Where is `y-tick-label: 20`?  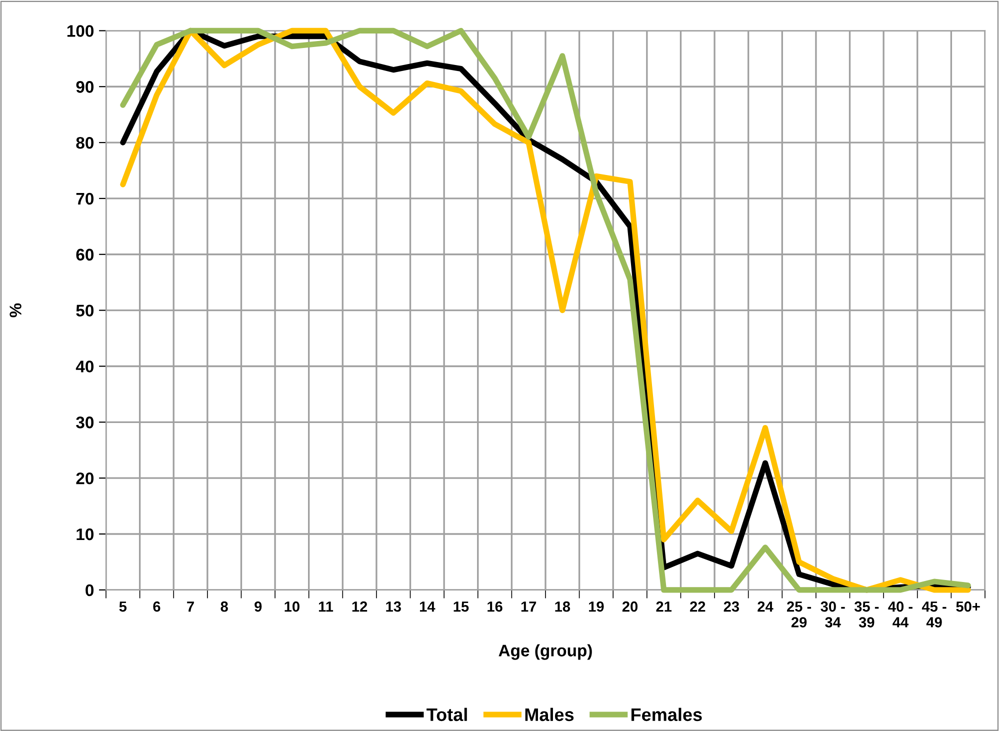 y-tick-label: 20 is located at coordinates (85, 478).